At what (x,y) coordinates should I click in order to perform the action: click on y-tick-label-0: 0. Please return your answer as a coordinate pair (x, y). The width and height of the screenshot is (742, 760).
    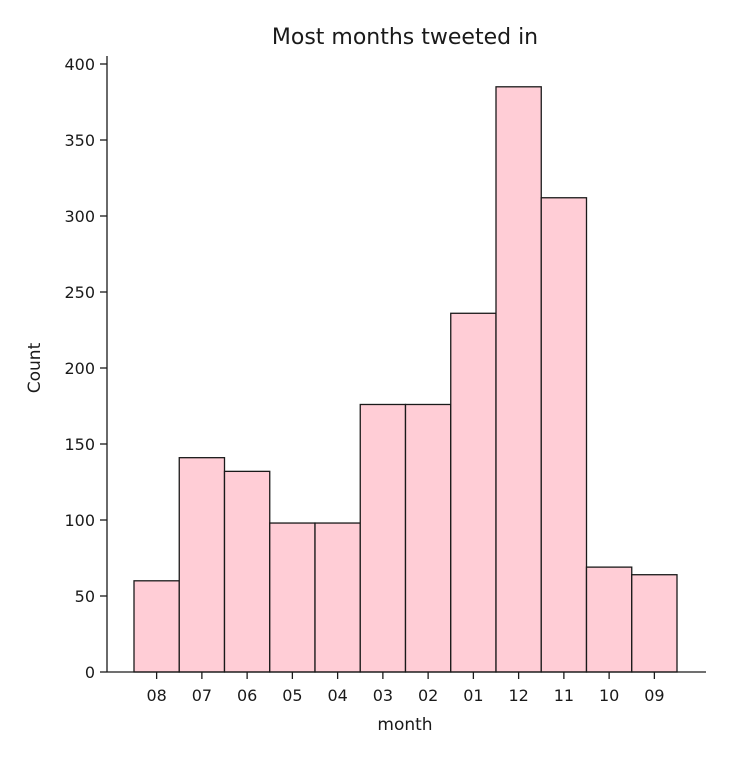
    Looking at the image, I should click on (90, 672).